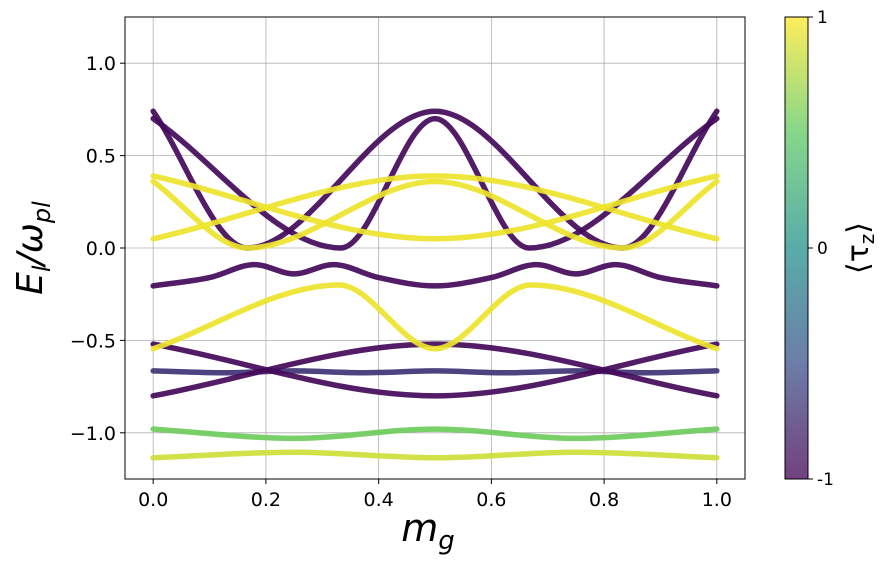 This screenshot has height=566, width=886. I want to click on y-tick-label: −0.5, so click(93, 341).